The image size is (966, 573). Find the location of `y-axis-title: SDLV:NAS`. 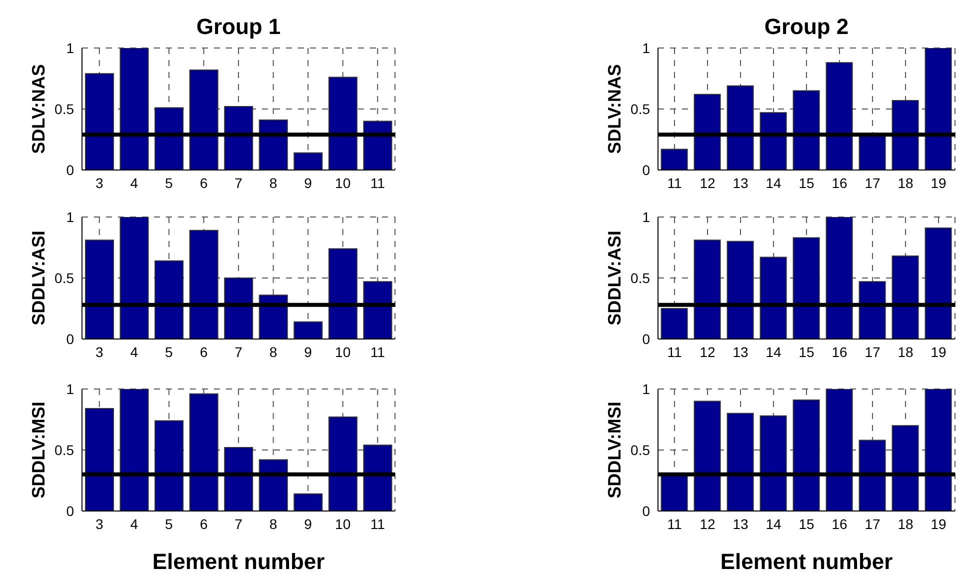

y-axis-title: SDLV:NAS is located at coordinates (614, 109).